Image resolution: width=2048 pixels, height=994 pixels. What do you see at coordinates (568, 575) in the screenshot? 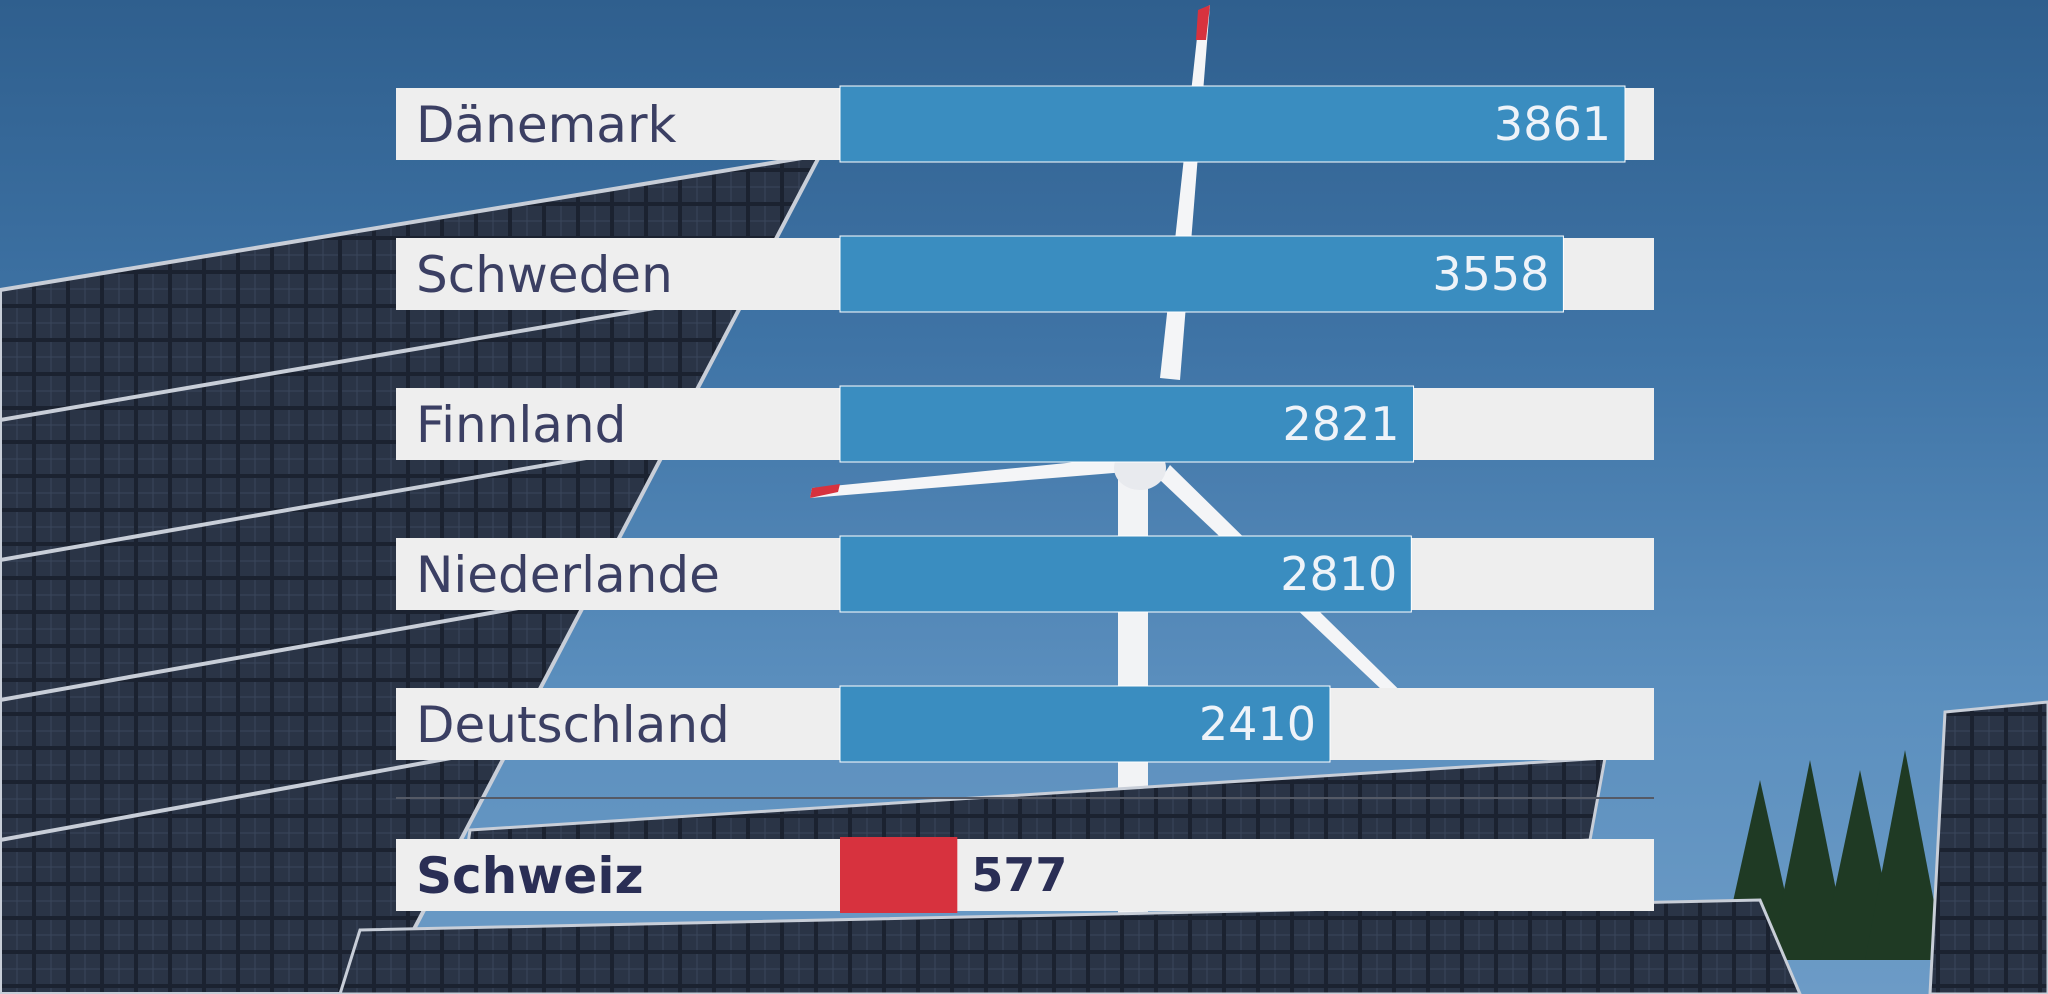
I see `category-label-niederlande: Niederlande` at bounding box center [568, 575].